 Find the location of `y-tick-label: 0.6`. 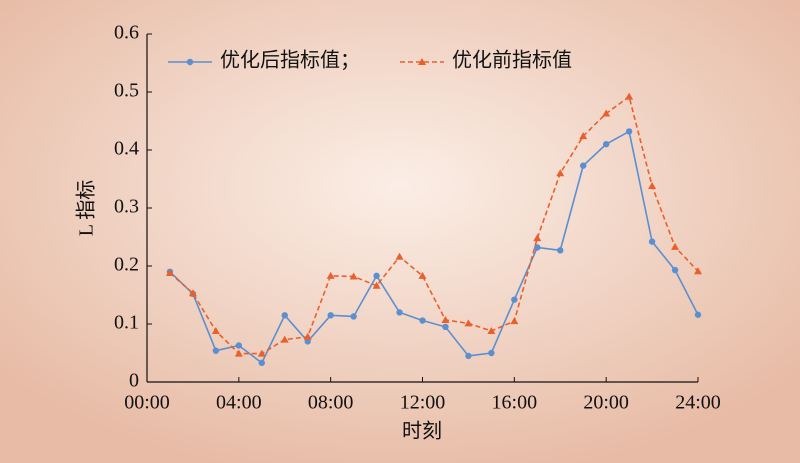

y-tick-label: 0.6 is located at coordinates (126, 33).